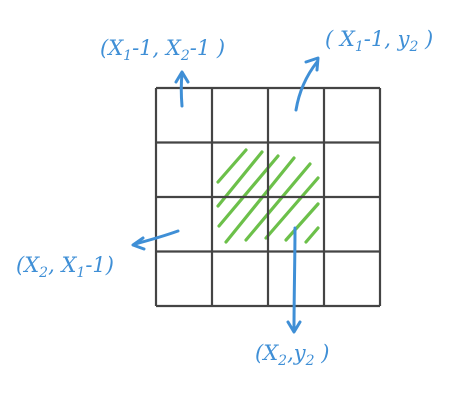 The width and height of the screenshot is (473, 401). Describe the element at coordinates (155, 240) in the screenshot. I see `arrow-left` at that location.